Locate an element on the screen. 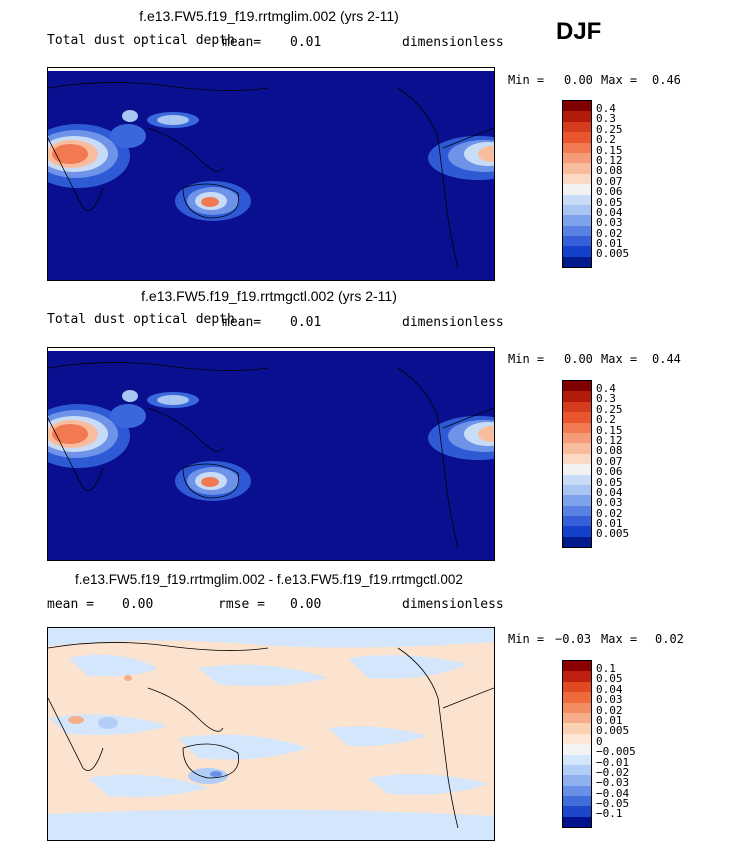 This screenshot has height=845, width=733. panel3-max-label: Max = is located at coordinates (619, 639).